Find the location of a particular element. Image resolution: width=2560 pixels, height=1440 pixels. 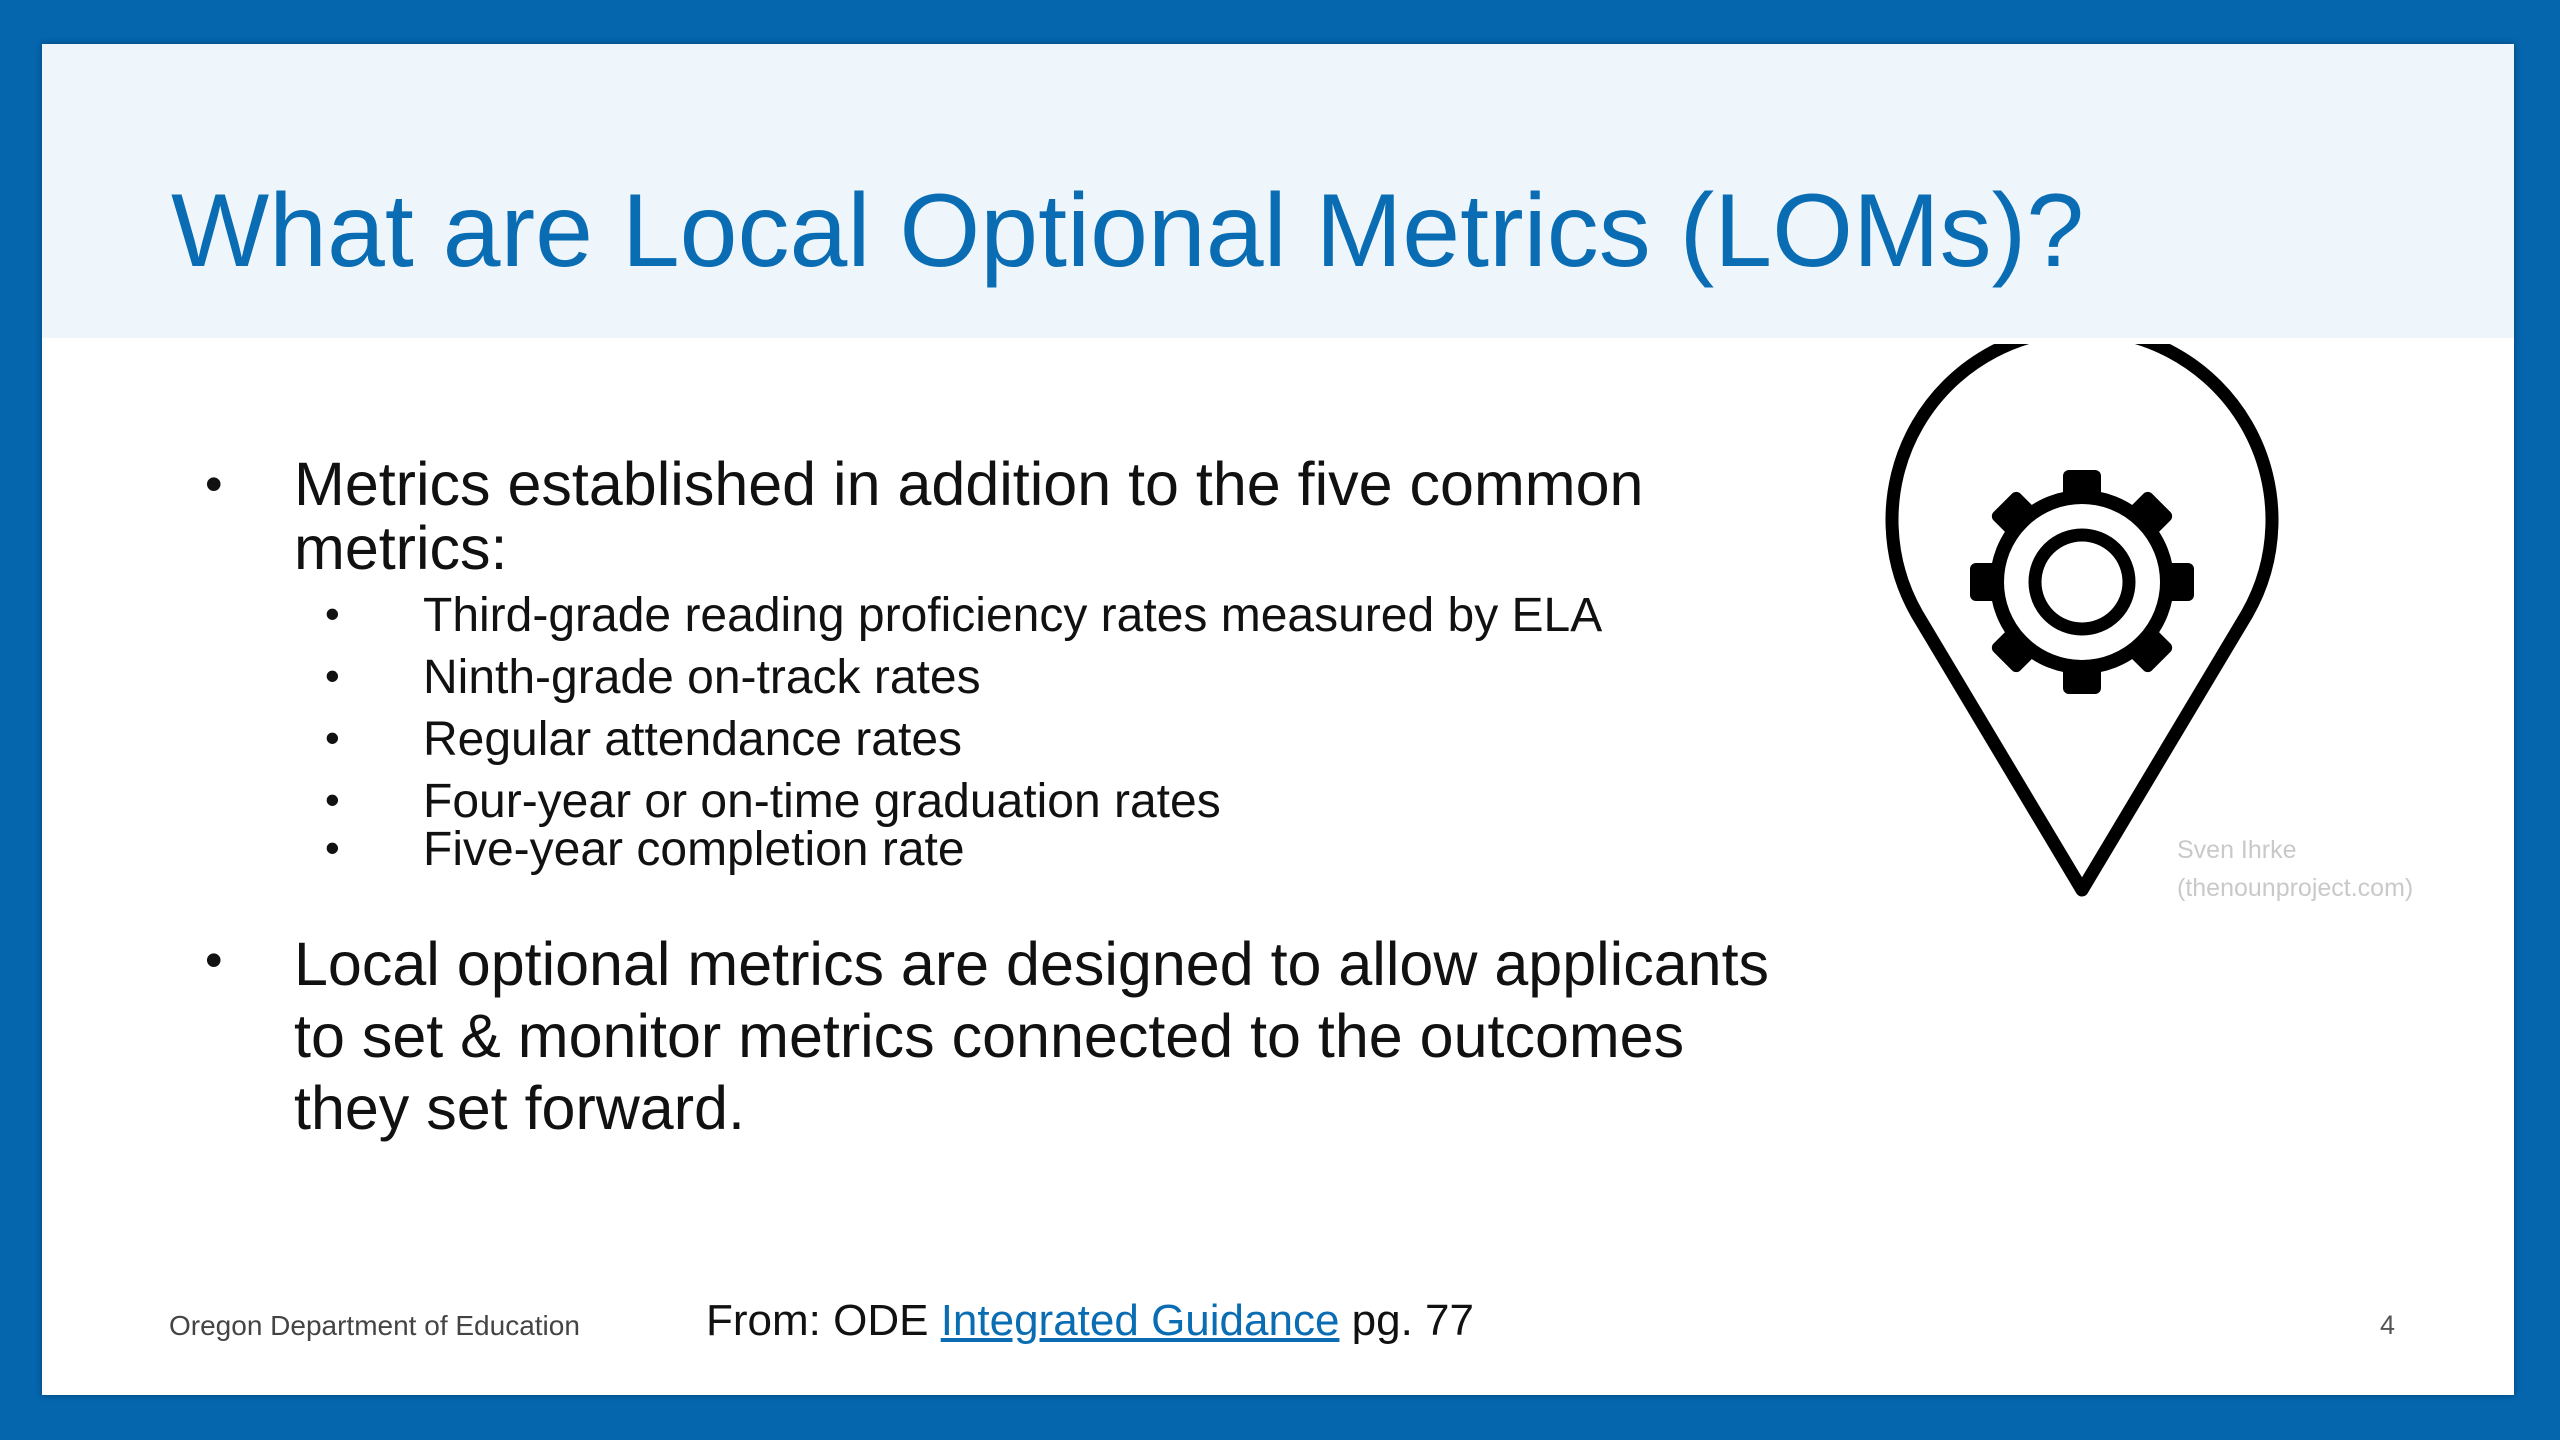

footer-source: From: ODE Integrated Guidance pg. 77 is located at coordinates (1090, 1321).